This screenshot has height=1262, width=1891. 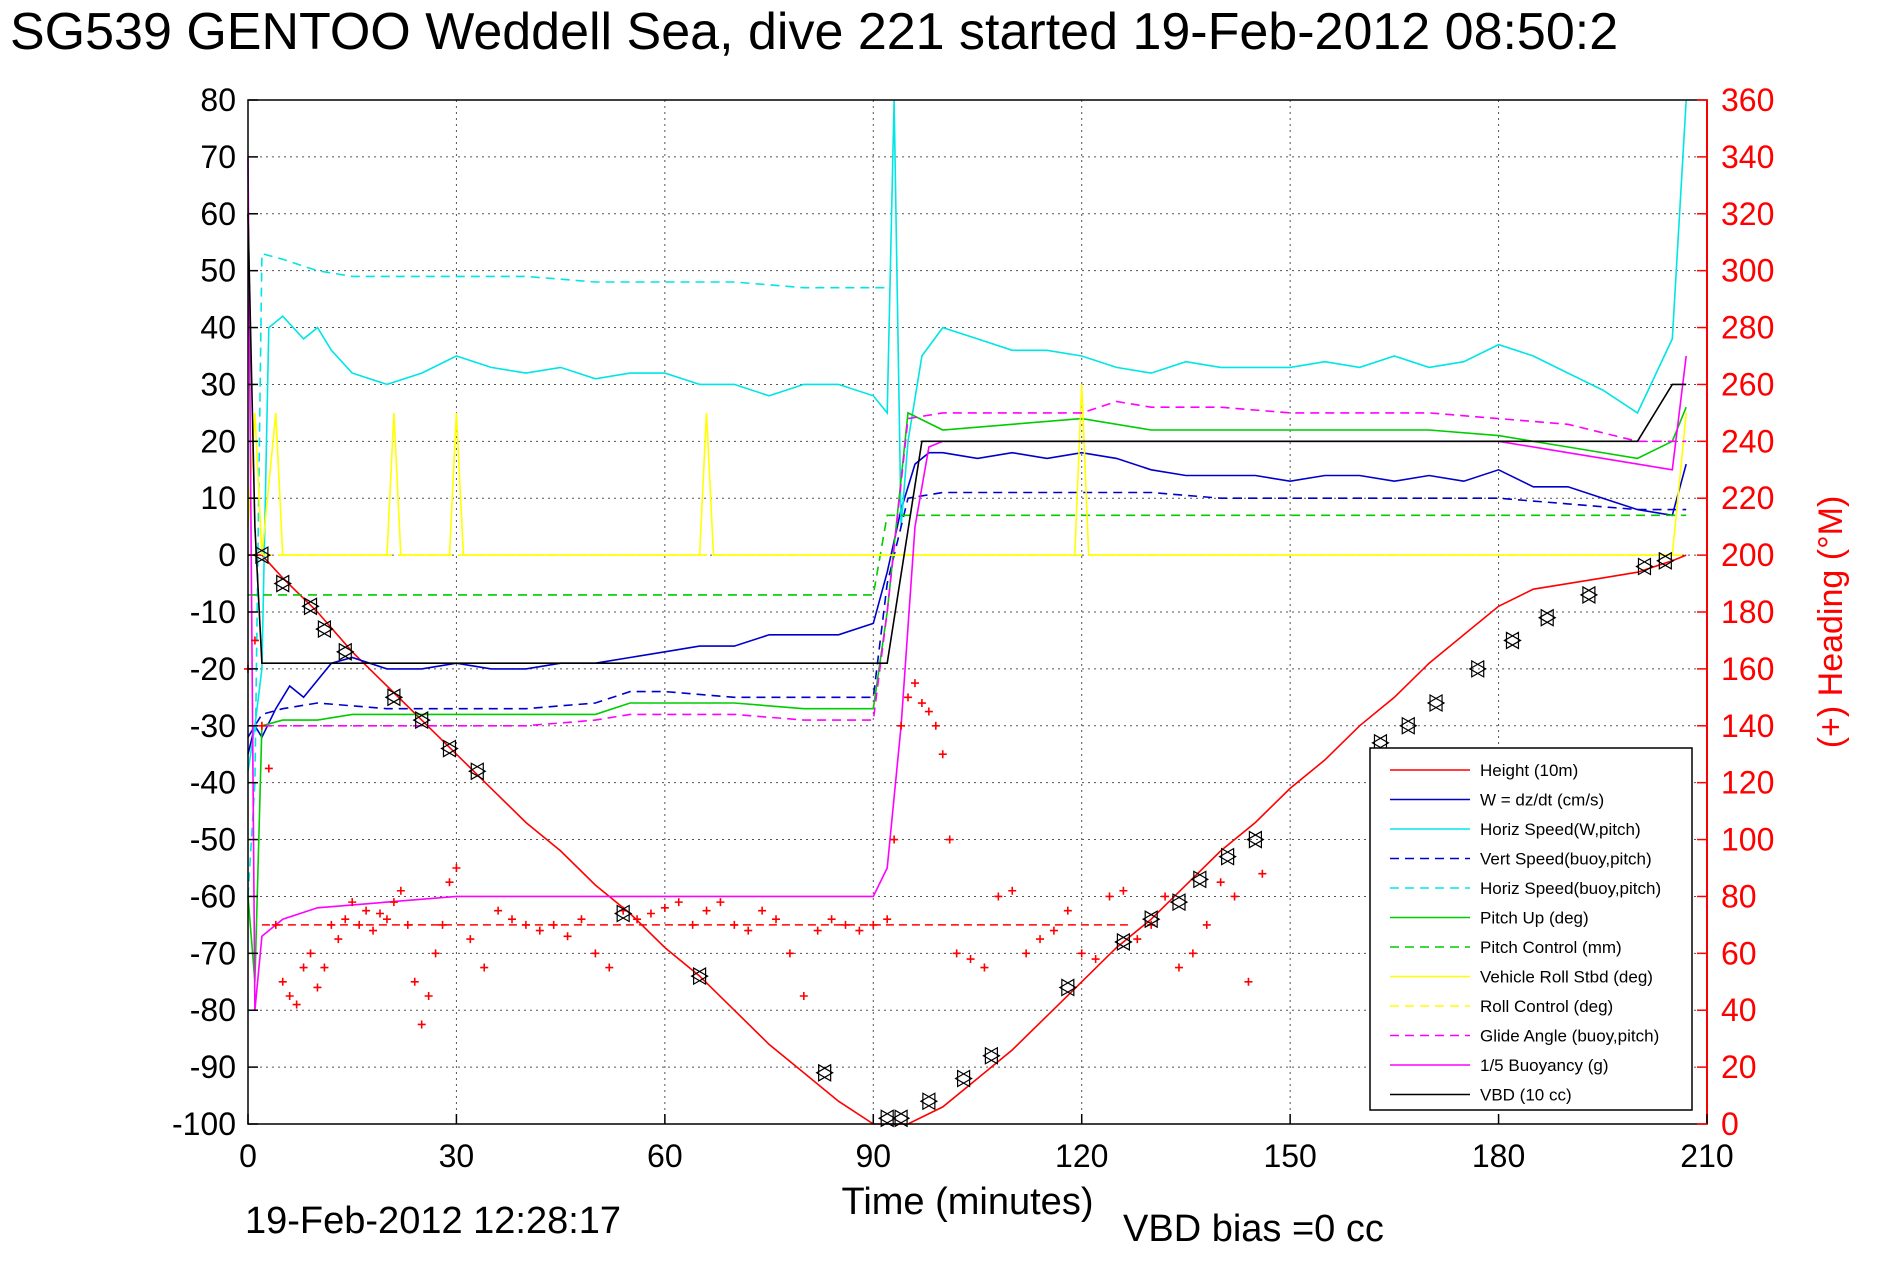 I want to click on legend-label: 1/5 Buoyancy (g), so click(x=1544, y=1065).